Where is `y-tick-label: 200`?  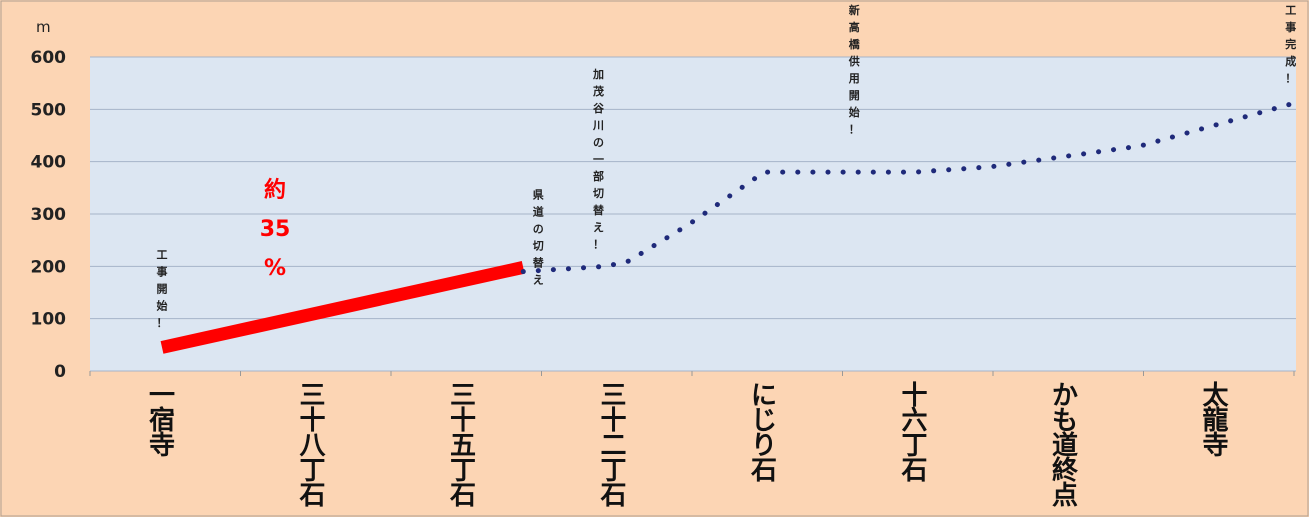 y-tick-label: 200 is located at coordinates (49, 267).